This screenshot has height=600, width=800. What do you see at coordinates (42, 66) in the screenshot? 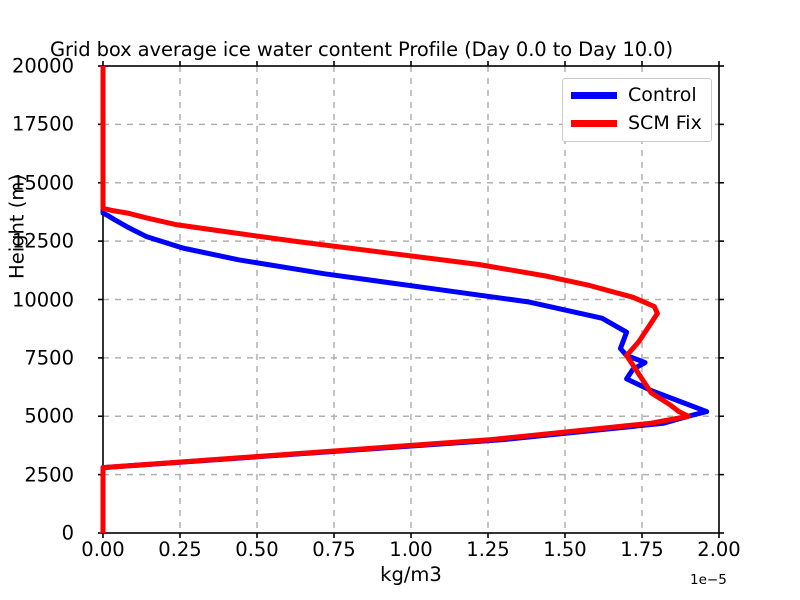
I see `y-tick-label: 20000` at bounding box center [42, 66].